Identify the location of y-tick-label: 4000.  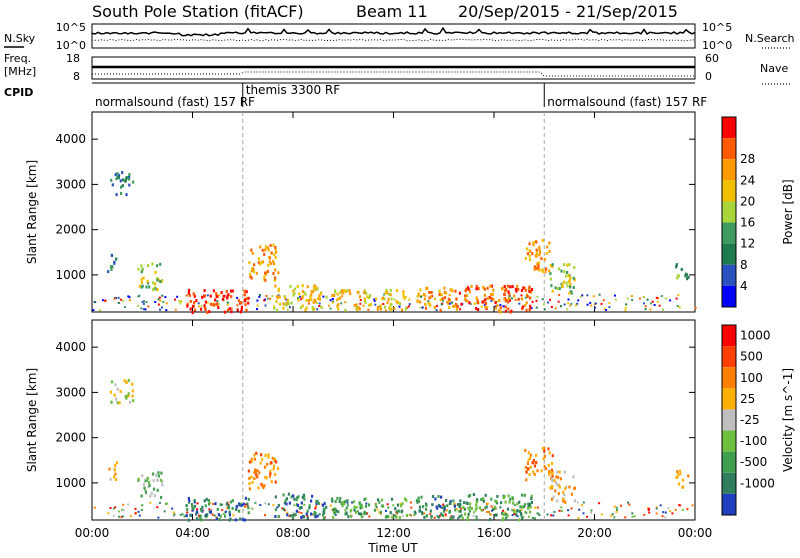
(70, 139).